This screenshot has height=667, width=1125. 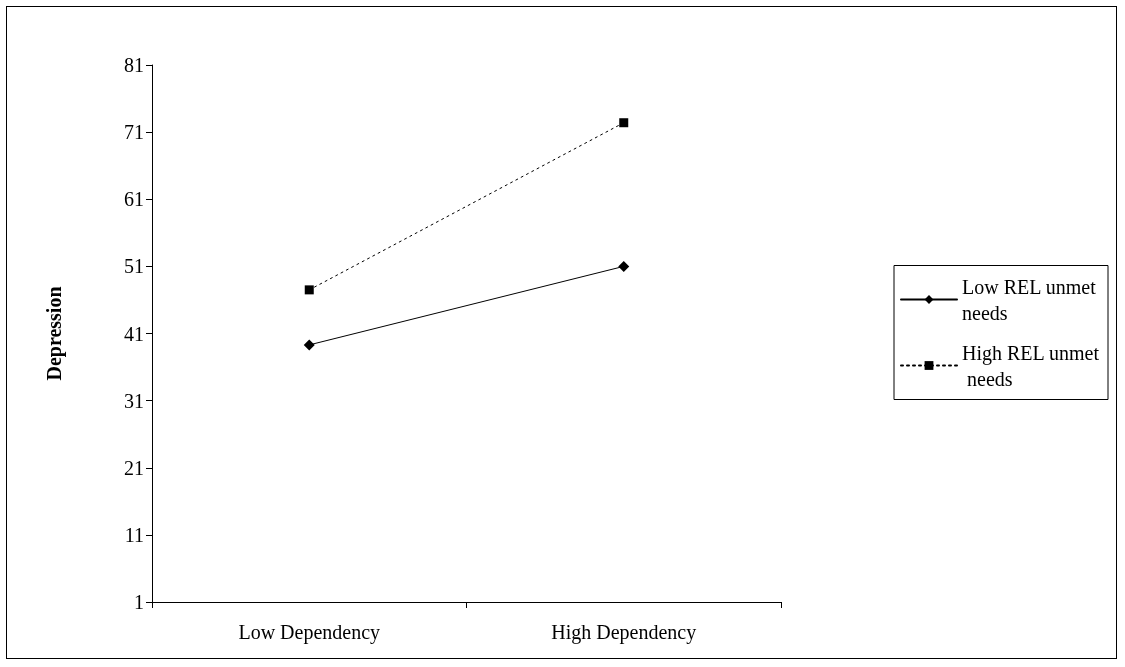 I want to click on legend-label: Low REL unmet needs, so click(x=1031, y=299).